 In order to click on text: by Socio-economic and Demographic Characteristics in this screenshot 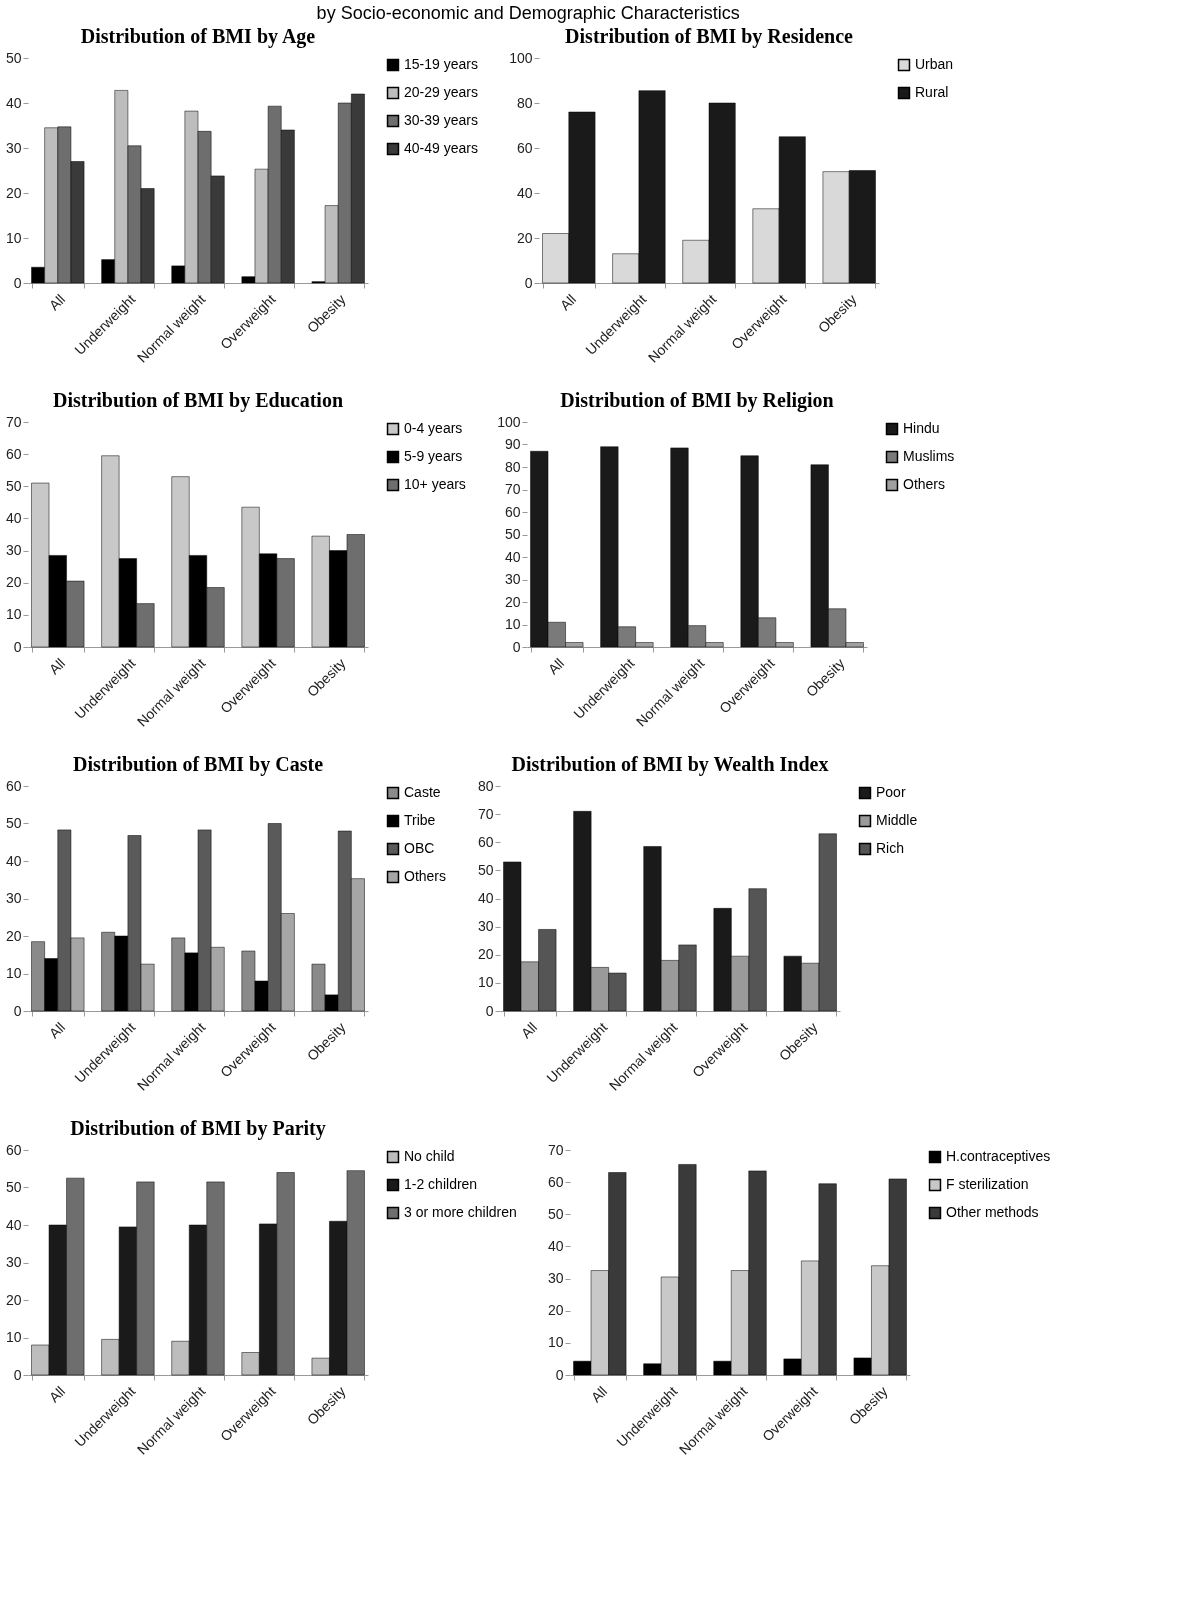, I will do `click(528, 13)`.